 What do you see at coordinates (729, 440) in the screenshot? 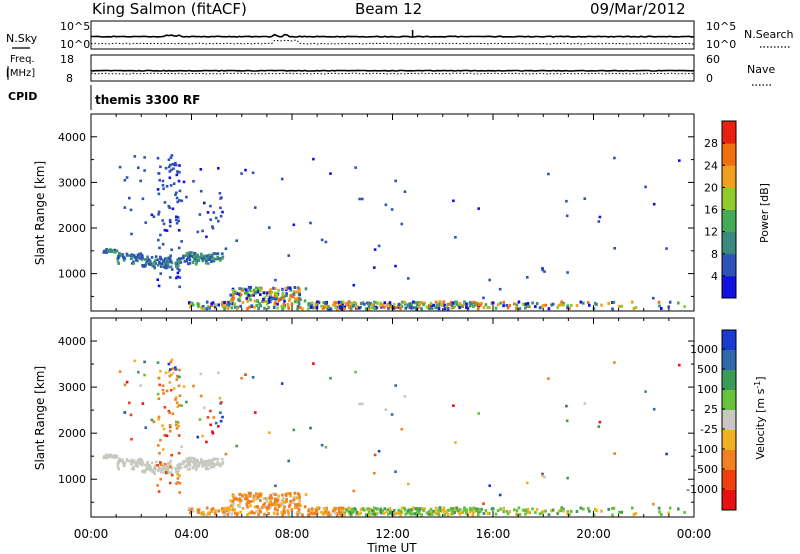
I see `colorbar-segment` at bounding box center [729, 440].